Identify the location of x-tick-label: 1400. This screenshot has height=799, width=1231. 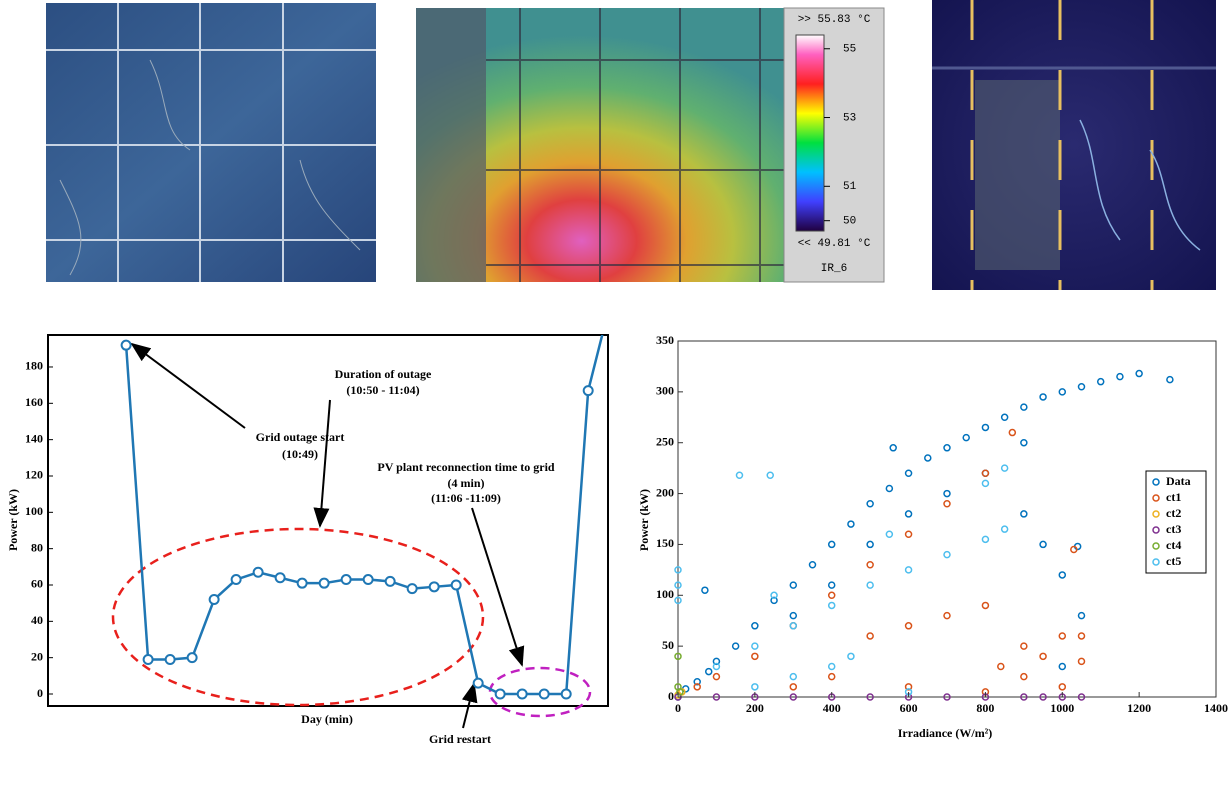
(1216, 708).